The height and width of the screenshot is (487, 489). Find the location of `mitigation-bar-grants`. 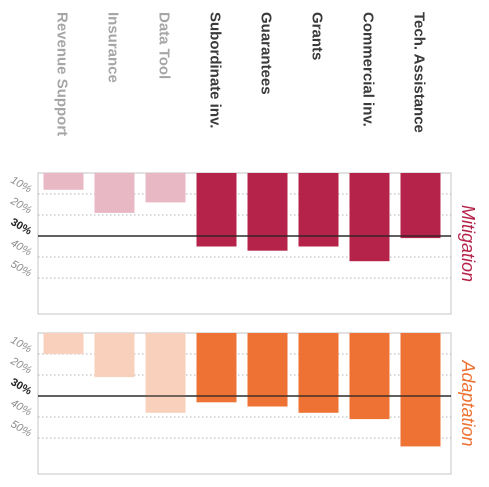

mitigation-bar-grants is located at coordinates (318, 210).